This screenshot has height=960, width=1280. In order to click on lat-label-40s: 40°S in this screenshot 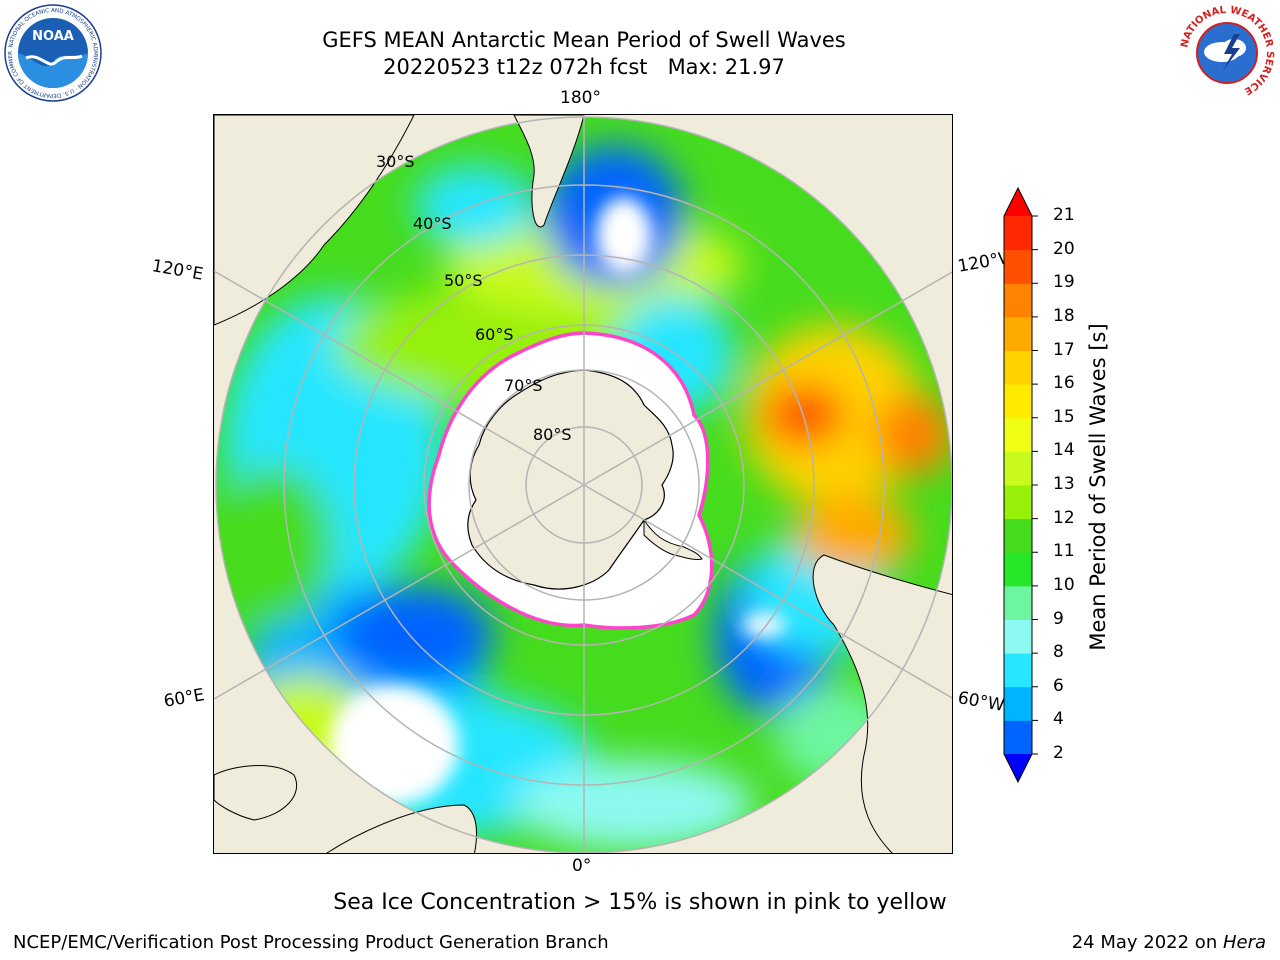, I will do `click(432, 223)`.